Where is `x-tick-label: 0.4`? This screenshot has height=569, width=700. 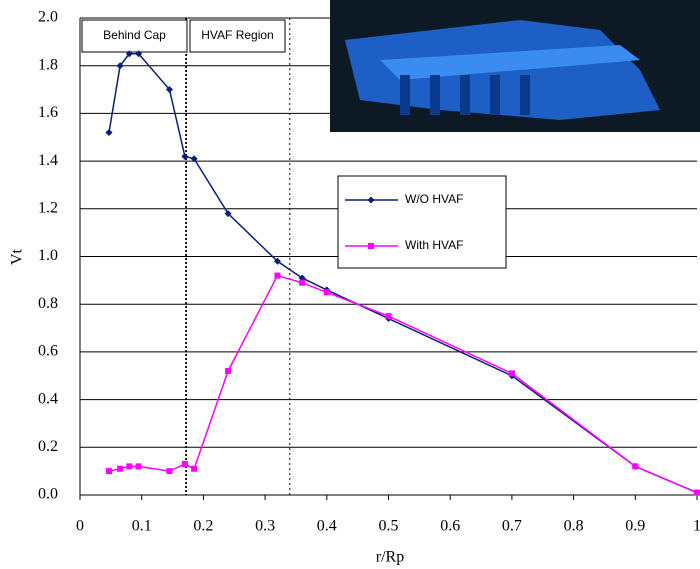 x-tick-label: 0.4 is located at coordinates (327, 526).